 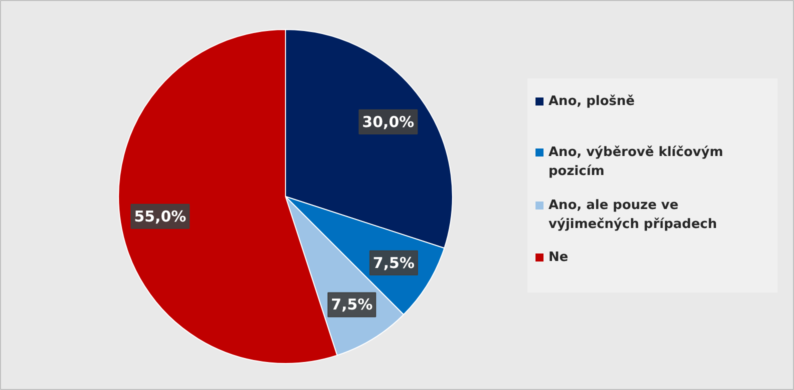 What do you see at coordinates (160, 216) in the screenshot?
I see `data-label: 55,0%` at bounding box center [160, 216].